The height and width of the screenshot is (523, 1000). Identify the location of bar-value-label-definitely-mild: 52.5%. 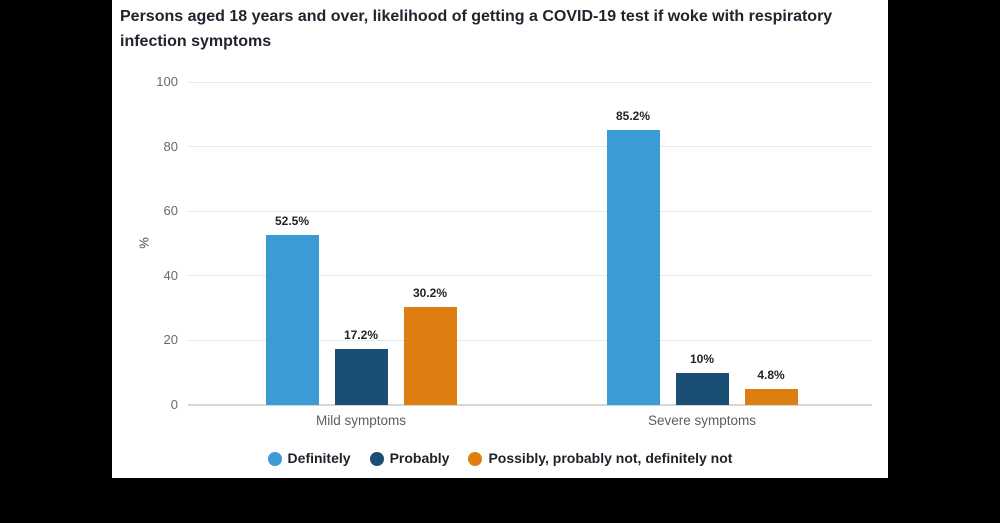
(292, 221).